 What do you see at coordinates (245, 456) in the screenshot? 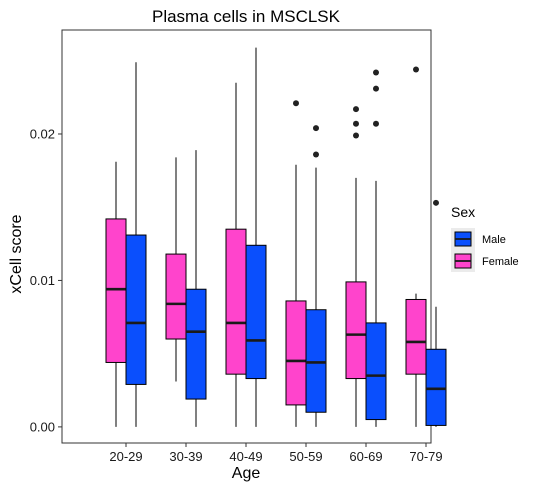
I see `x-tick-label: 40-49` at bounding box center [245, 456].